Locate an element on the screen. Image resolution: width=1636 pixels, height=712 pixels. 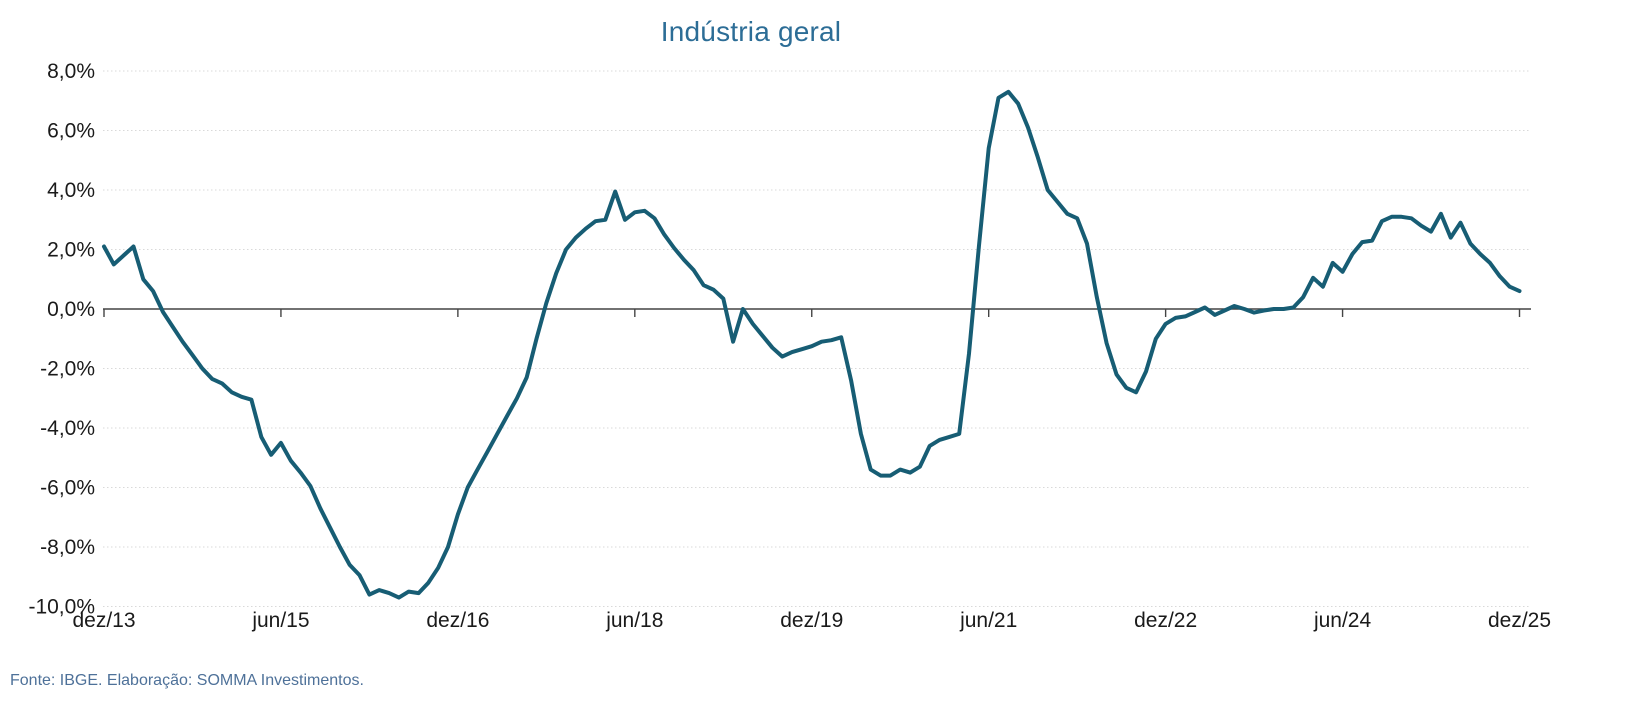
x-axis-label: dez/19 is located at coordinates (811, 620).